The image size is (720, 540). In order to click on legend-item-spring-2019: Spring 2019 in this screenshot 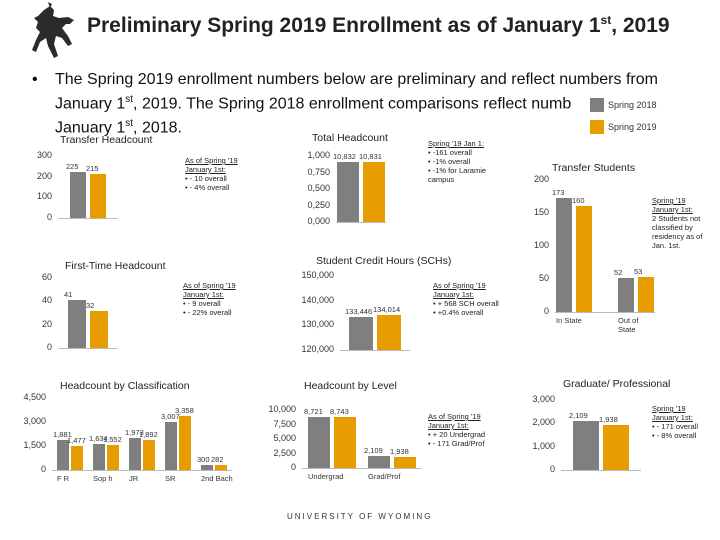, I will do `click(645, 127)`.